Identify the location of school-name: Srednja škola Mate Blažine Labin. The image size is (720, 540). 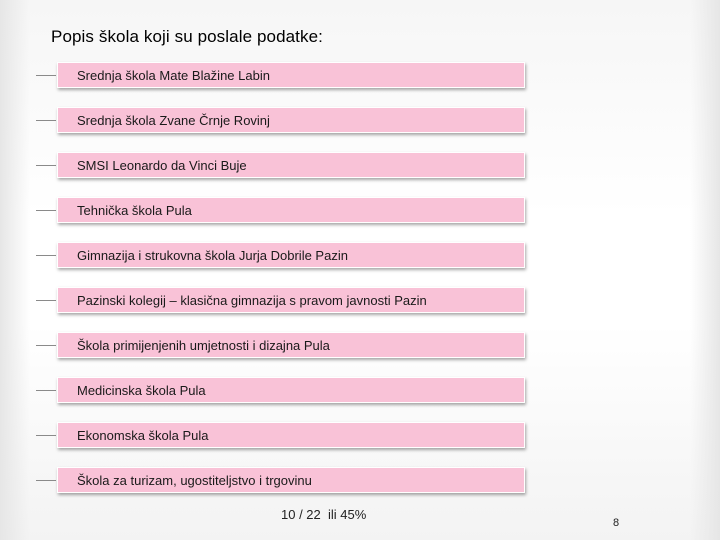
(173, 75).